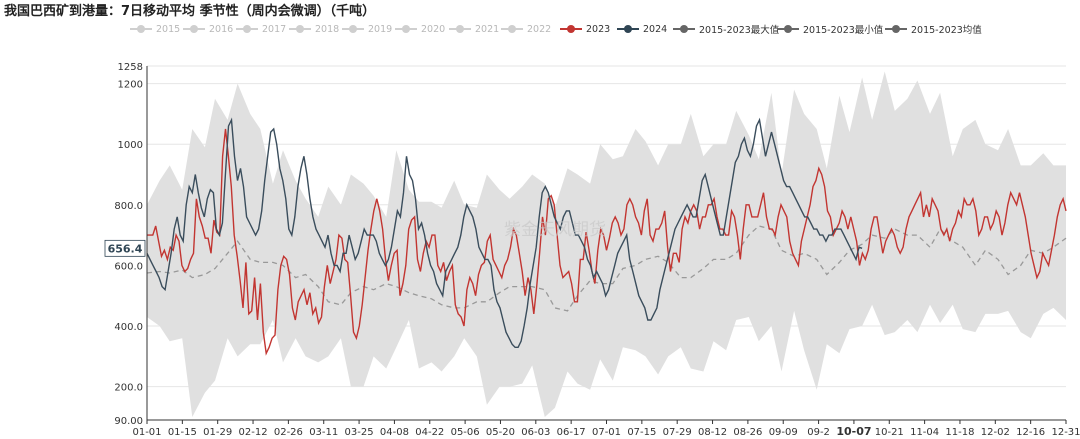  What do you see at coordinates (747, 432) in the screenshot?
I see `x-tick-label: 08-26` at bounding box center [747, 432].